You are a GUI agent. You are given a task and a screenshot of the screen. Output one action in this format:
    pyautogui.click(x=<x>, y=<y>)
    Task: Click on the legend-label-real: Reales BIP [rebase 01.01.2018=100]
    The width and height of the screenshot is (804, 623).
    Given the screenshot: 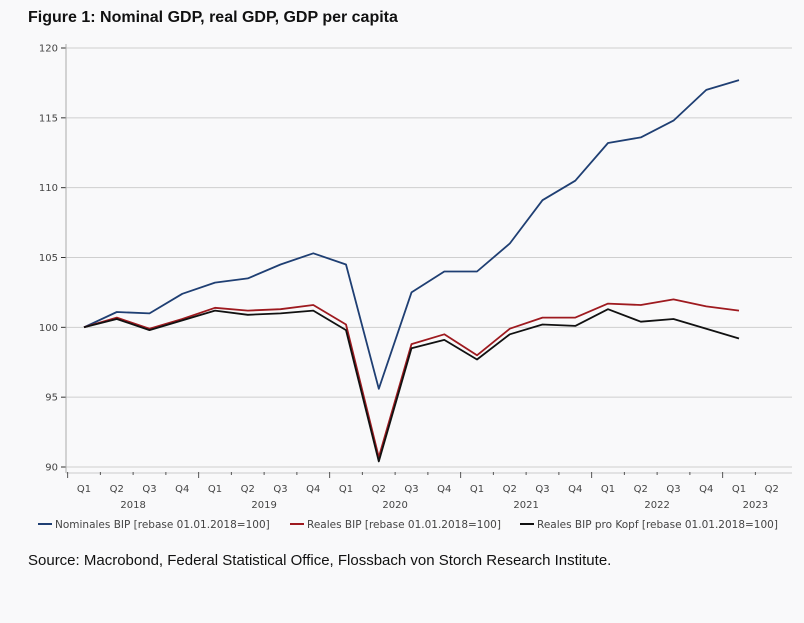 What is the action you would take?
    pyautogui.click(x=404, y=525)
    